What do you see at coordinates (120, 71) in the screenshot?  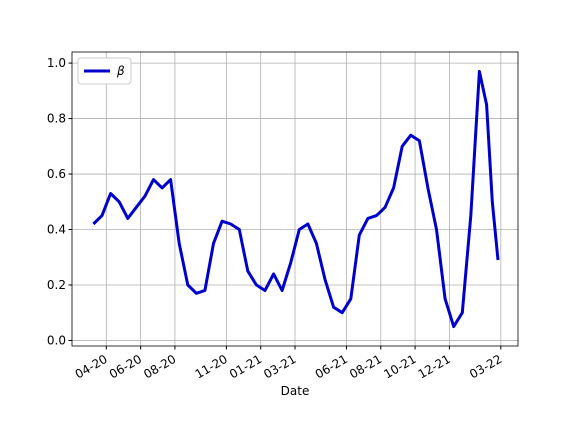 I see `legend-label: β` at bounding box center [120, 71].